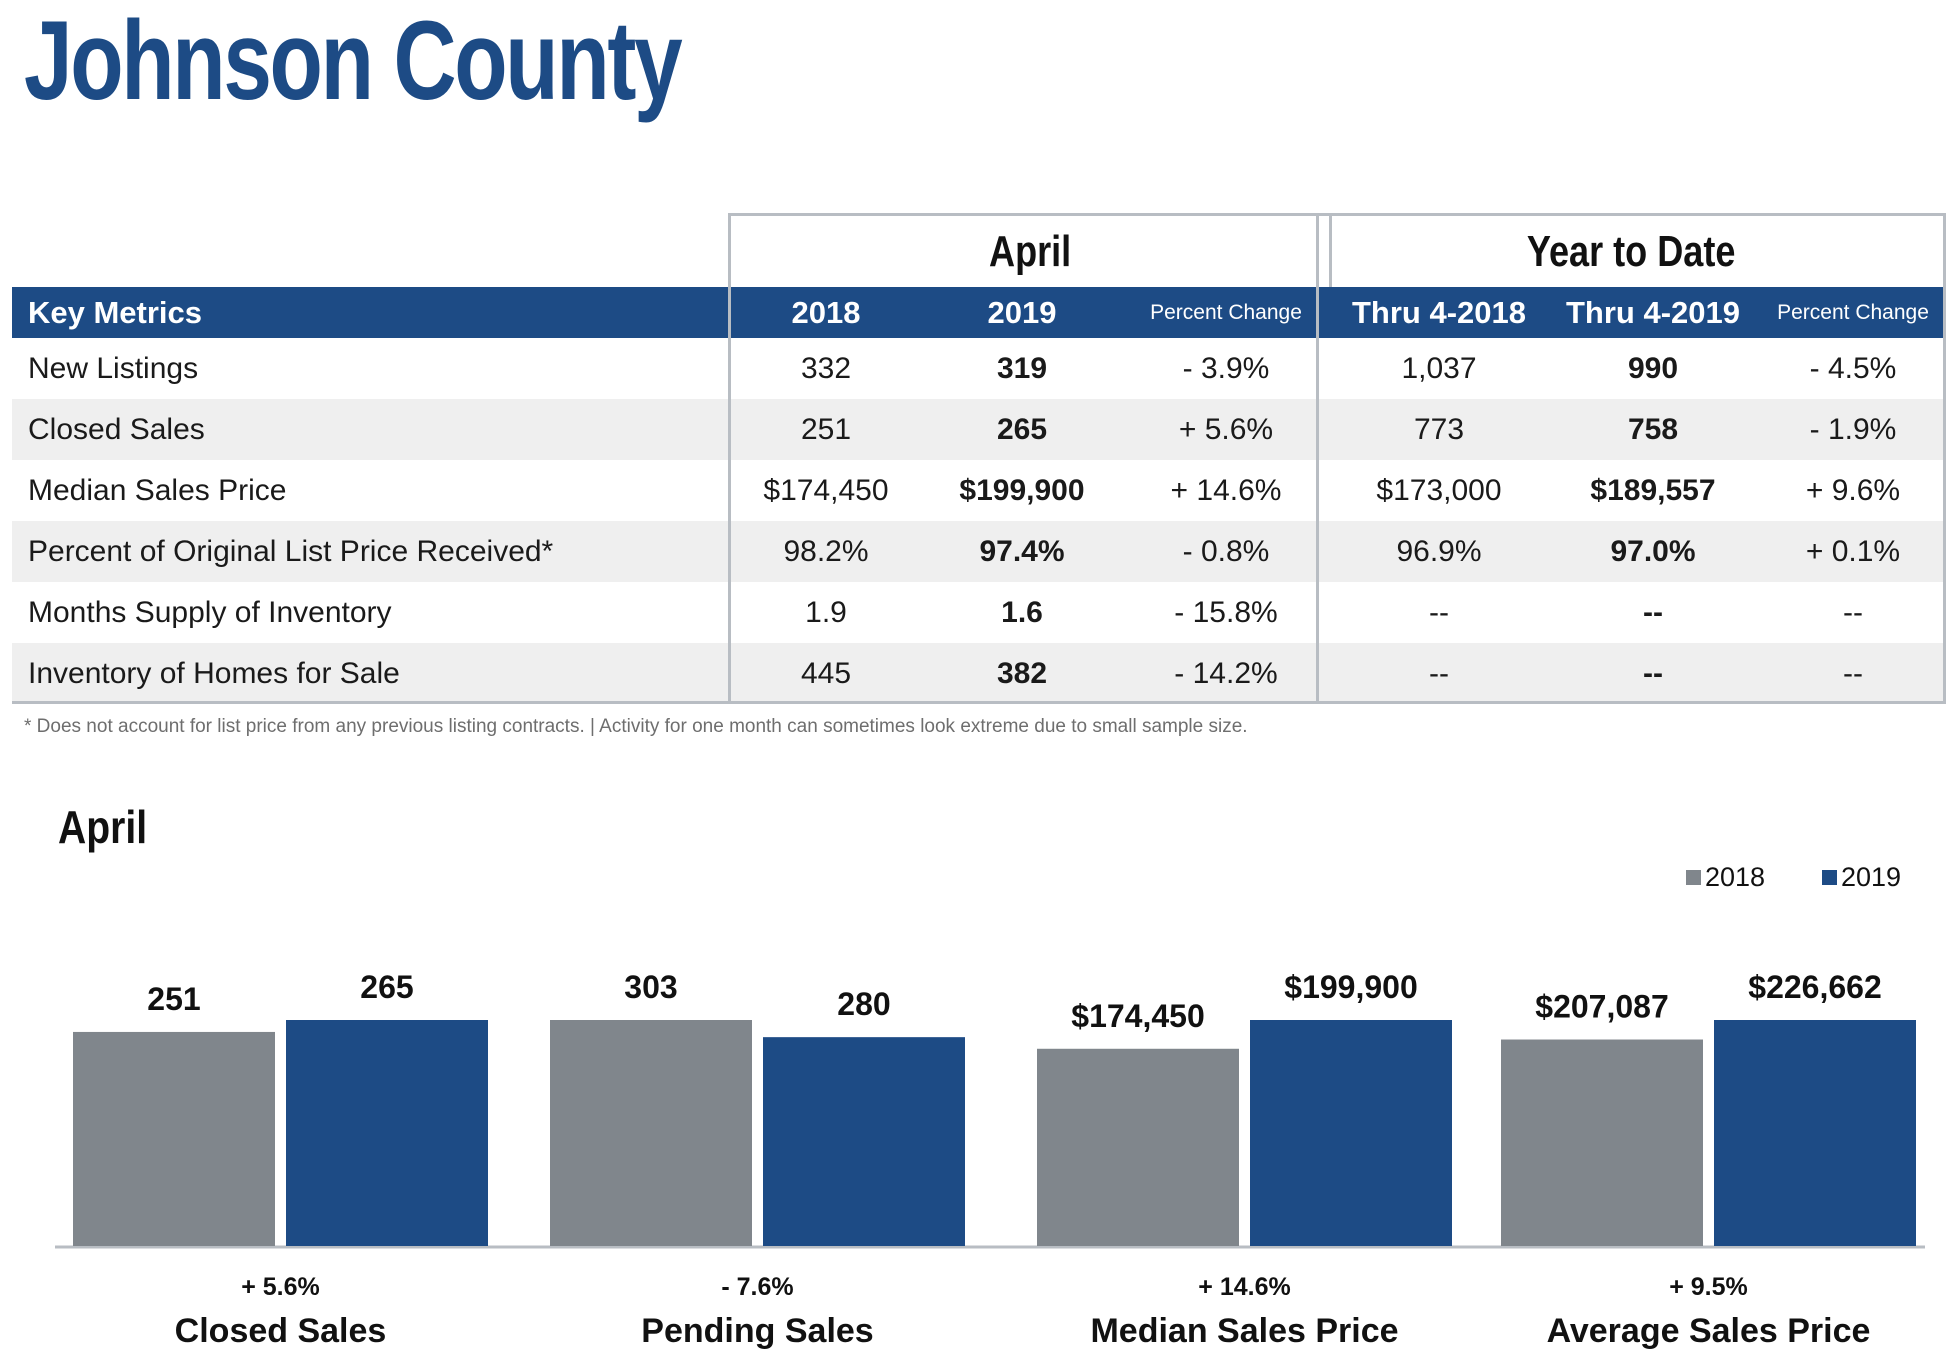 The width and height of the screenshot is (1950, 1352). What do you see at coordinates (1438, 312) in the screenshot?
I see `column-header: Thru 4-2018` at bounding box center [1438, 312].